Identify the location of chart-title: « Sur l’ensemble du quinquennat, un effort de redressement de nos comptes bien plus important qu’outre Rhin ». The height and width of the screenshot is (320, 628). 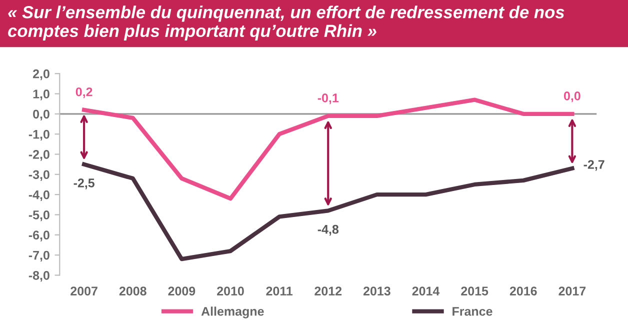
(286, 23).